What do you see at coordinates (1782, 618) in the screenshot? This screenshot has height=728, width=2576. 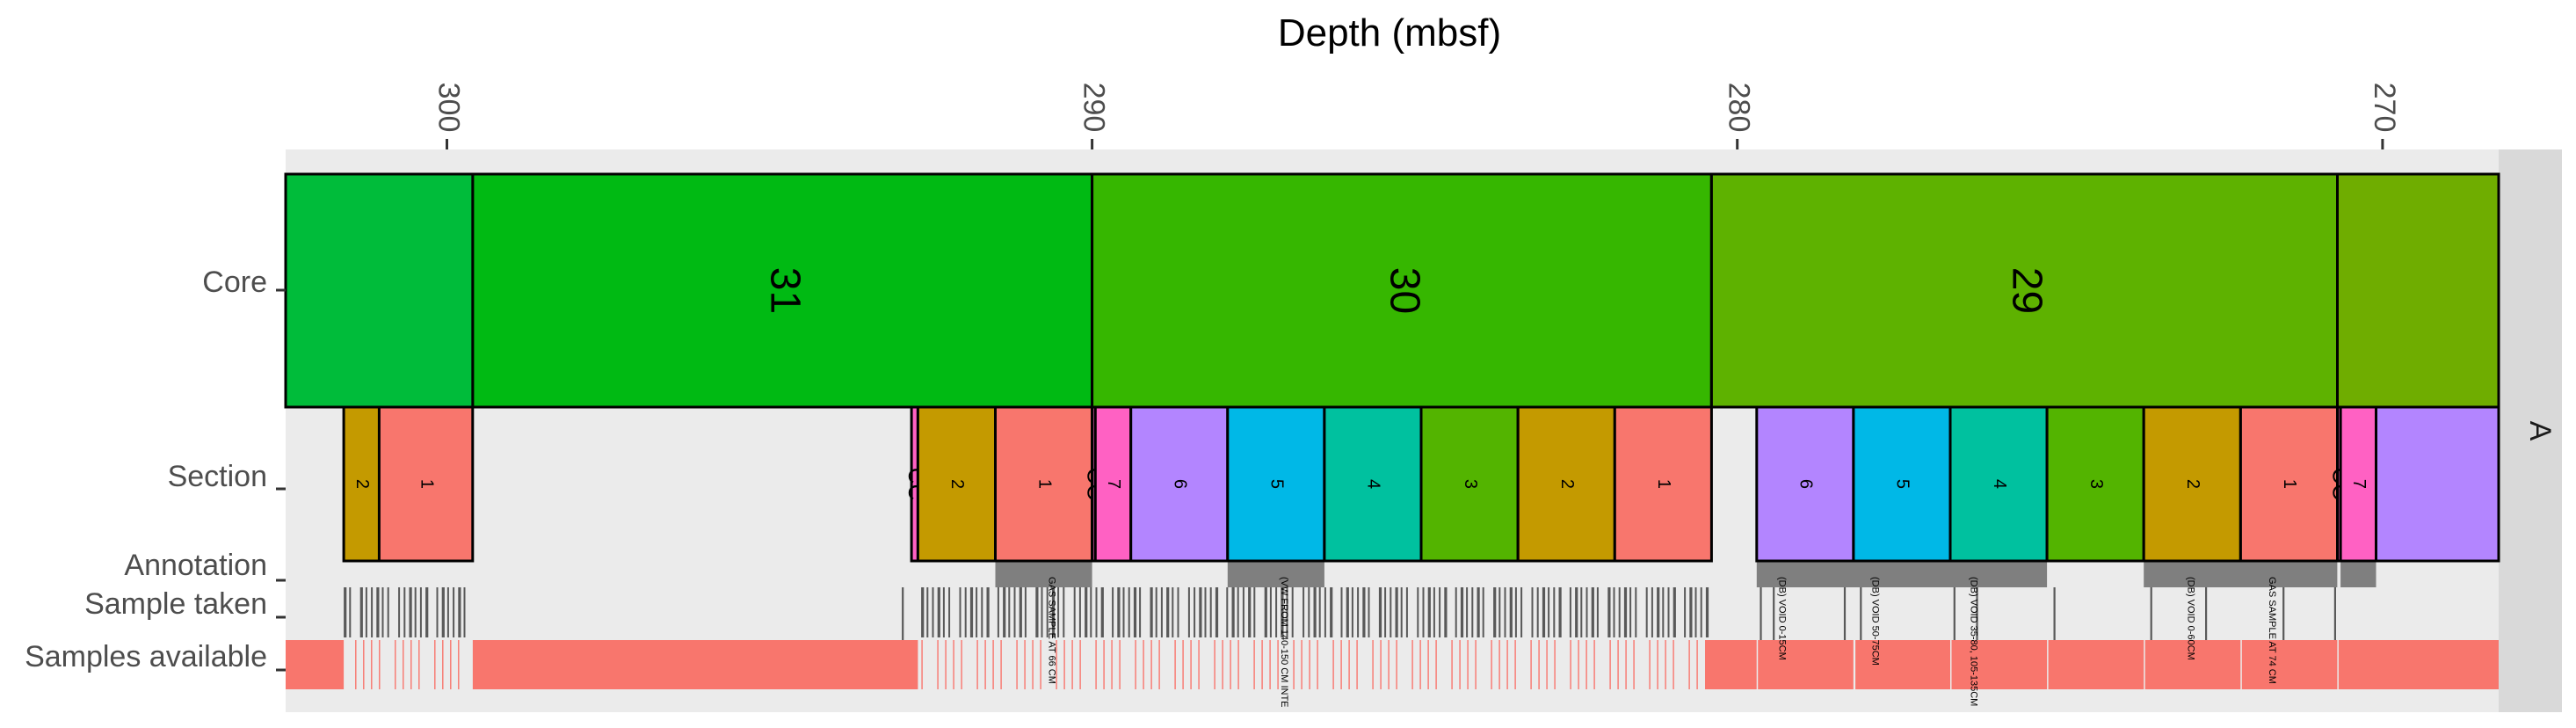 I see `annotation-text: (DB) VOID 0-15CM` at bounding box center [1782, 618].